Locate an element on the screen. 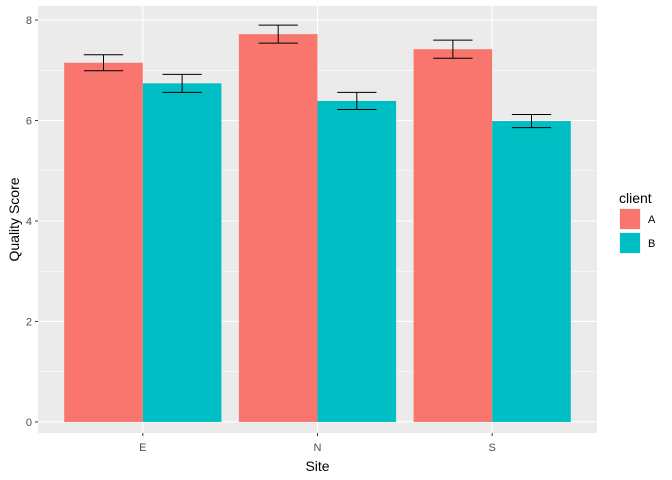 Image resolution: width=672 pixels, height=480 pixels. x-tick-label: E is located at coordinates (142, 448).